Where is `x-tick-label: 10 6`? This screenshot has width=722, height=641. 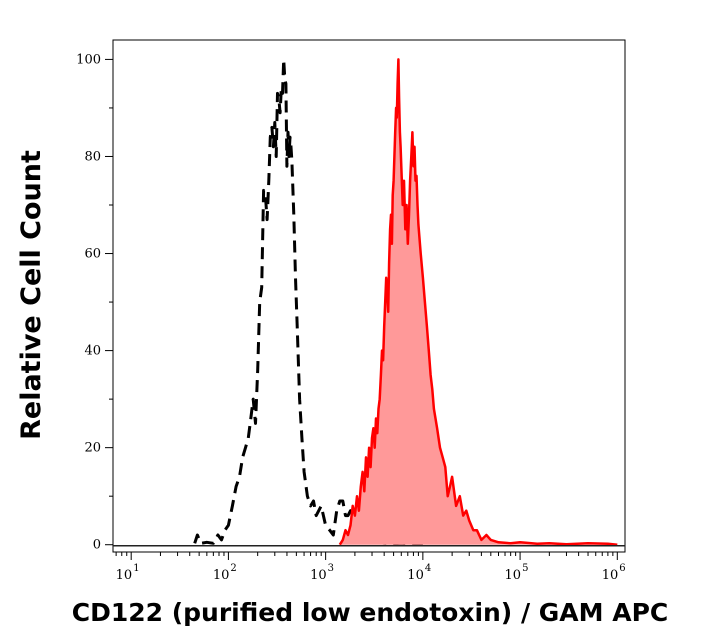 x-tick-label: 10 6 is located at coordinates (614, 573).